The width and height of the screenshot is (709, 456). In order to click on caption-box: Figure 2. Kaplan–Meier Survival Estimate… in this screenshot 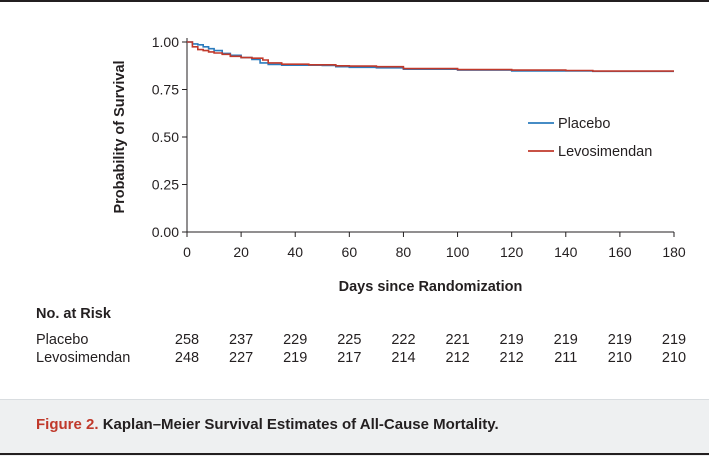, I will do `click(354, 427)`.